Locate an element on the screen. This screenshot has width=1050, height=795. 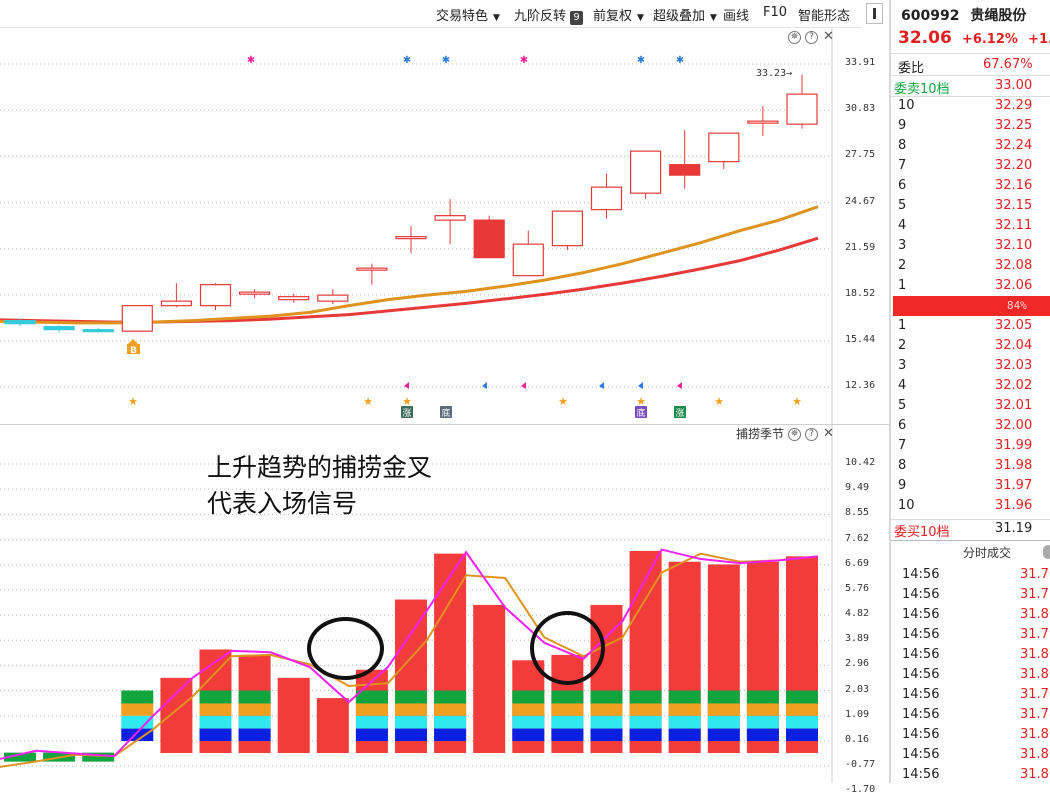
sell-level-level: 7 is located at coordinates (902, 165).